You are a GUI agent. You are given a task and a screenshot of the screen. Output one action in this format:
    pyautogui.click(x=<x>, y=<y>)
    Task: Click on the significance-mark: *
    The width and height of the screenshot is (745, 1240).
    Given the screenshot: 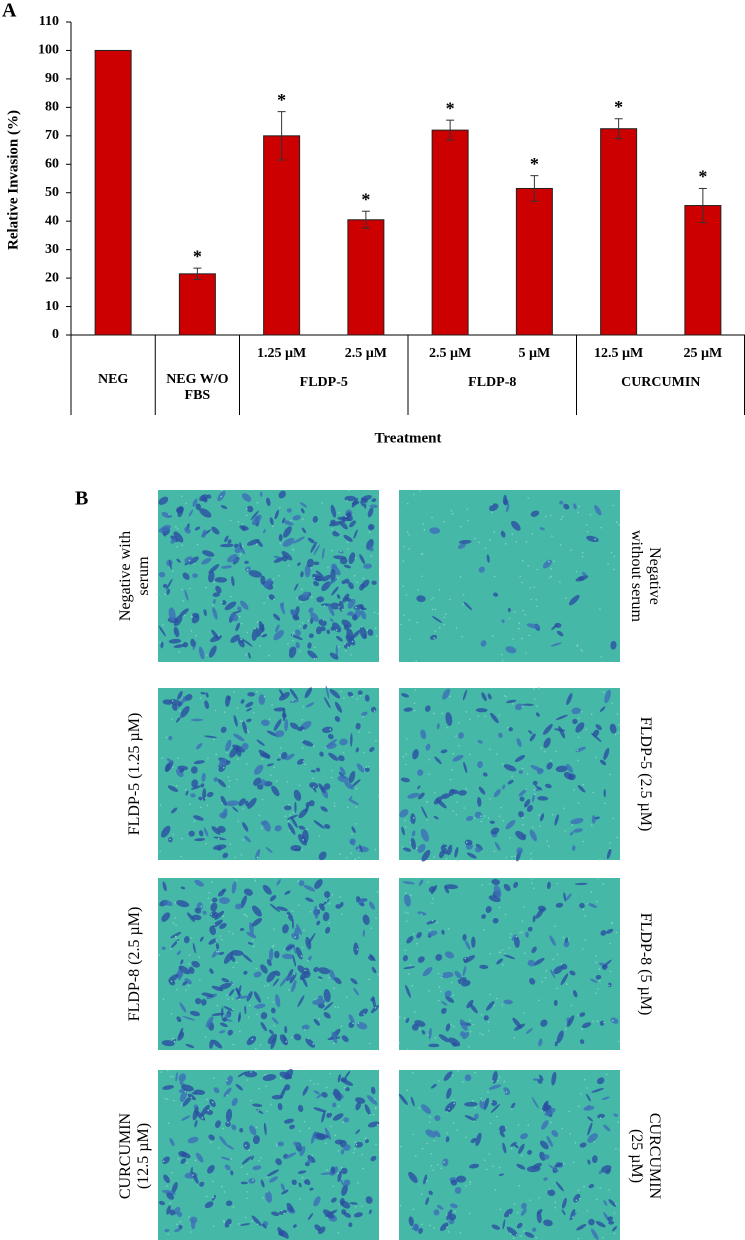 What is the action you would take?
    pyautogui.click(x=197, y=256)
    